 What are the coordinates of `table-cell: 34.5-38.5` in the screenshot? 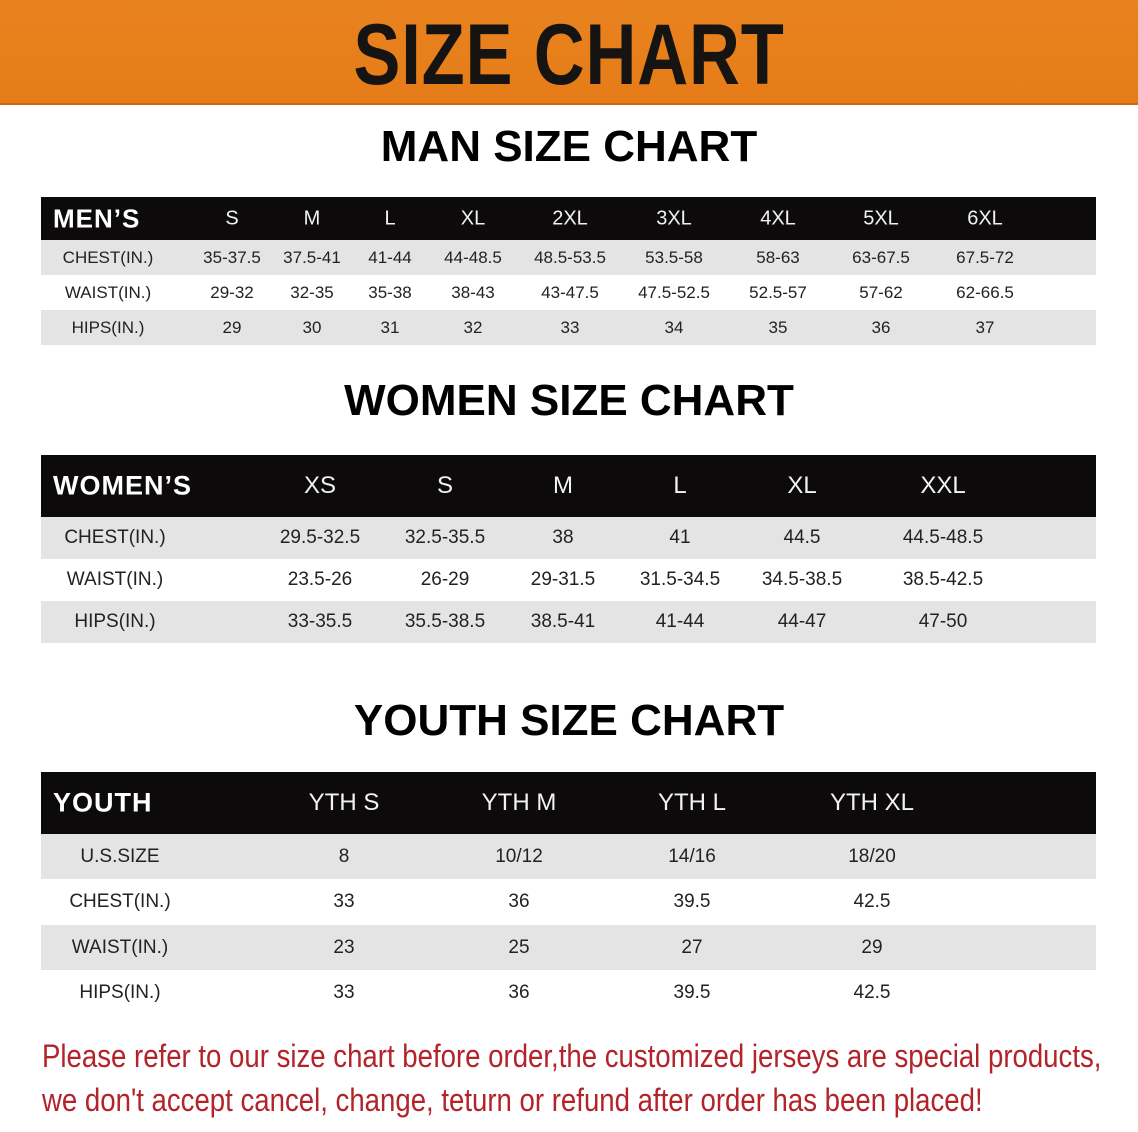 It's located at (802, 579).